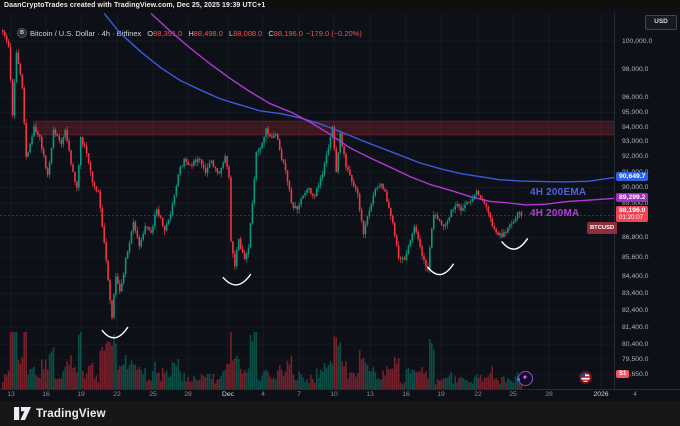  What do you see at coordinates (635, 69) in the screenshot?
I see `price-tick-label: 98,000.0` at bounding box center [635, 69].